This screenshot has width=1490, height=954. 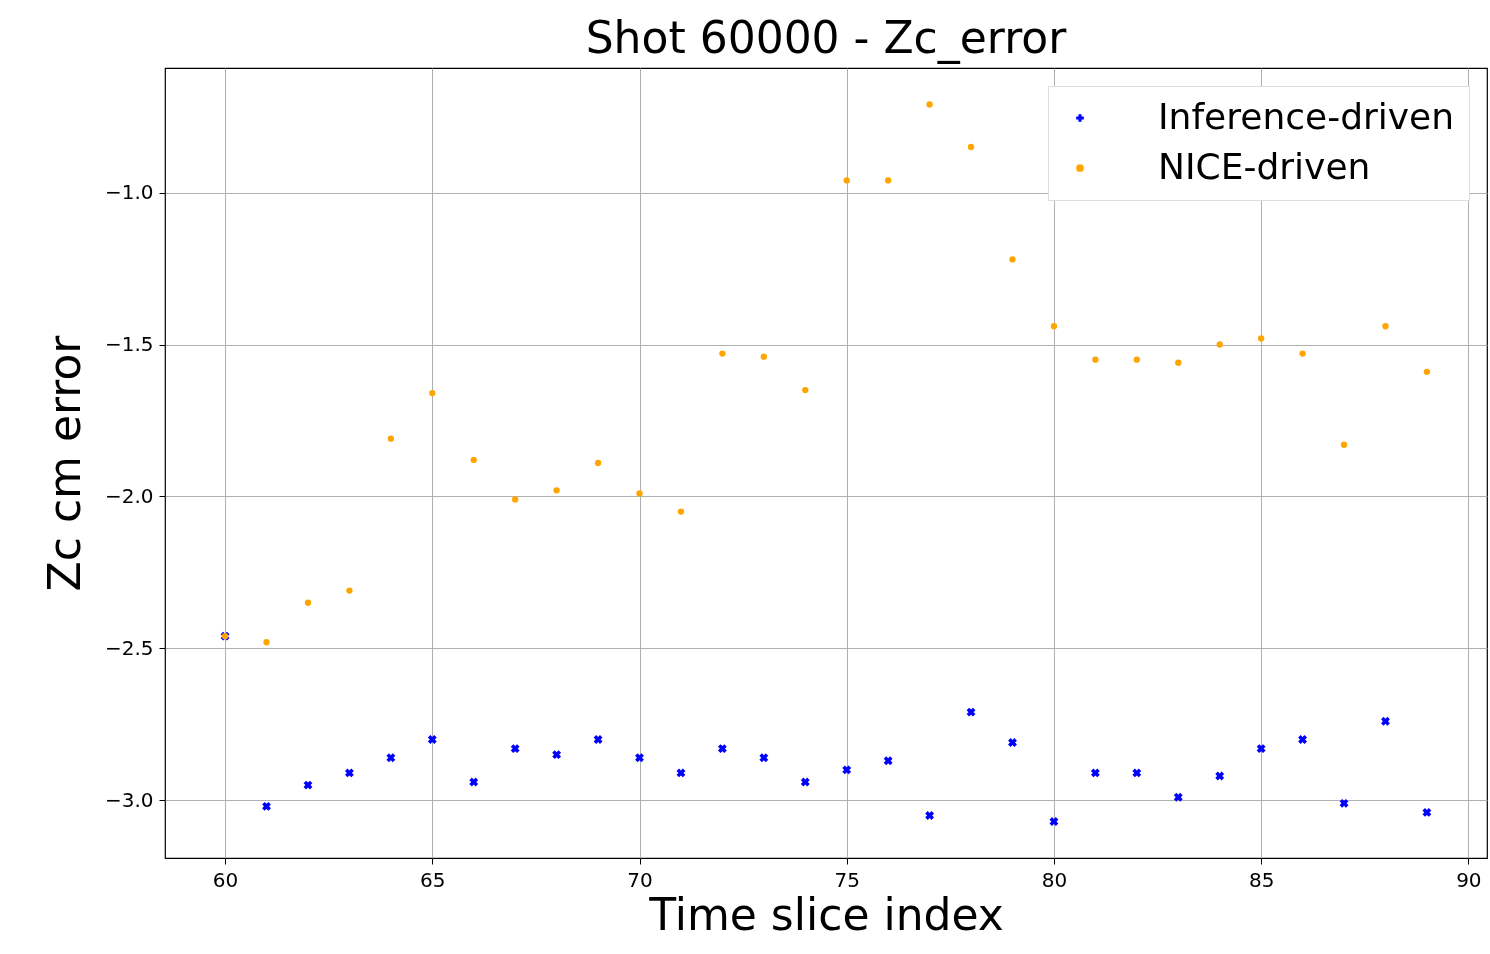 What do you see at coordinates (64, 463) in the screenshot?
I see `y-axis-title: Zc cm error` at bounding box center [64, 463].